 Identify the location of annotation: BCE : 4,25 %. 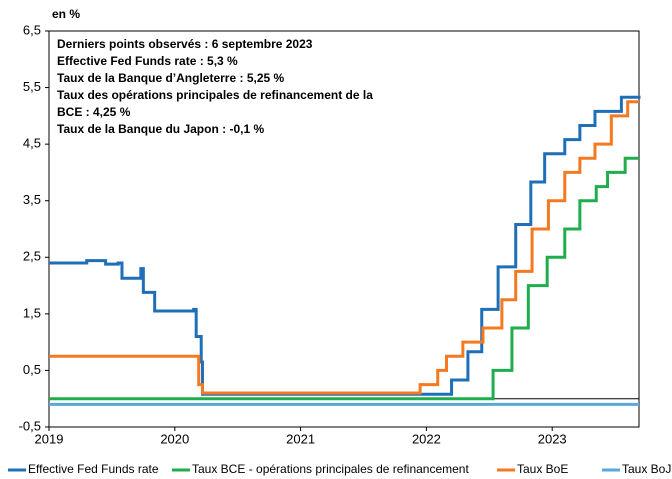
(94, 112).